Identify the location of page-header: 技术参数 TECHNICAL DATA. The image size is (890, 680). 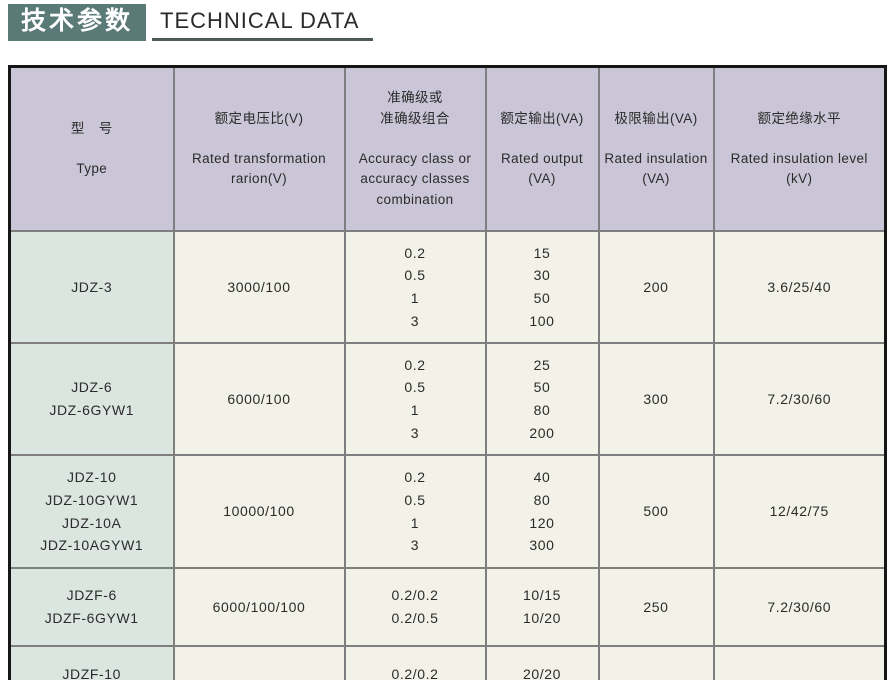
(191, 22).